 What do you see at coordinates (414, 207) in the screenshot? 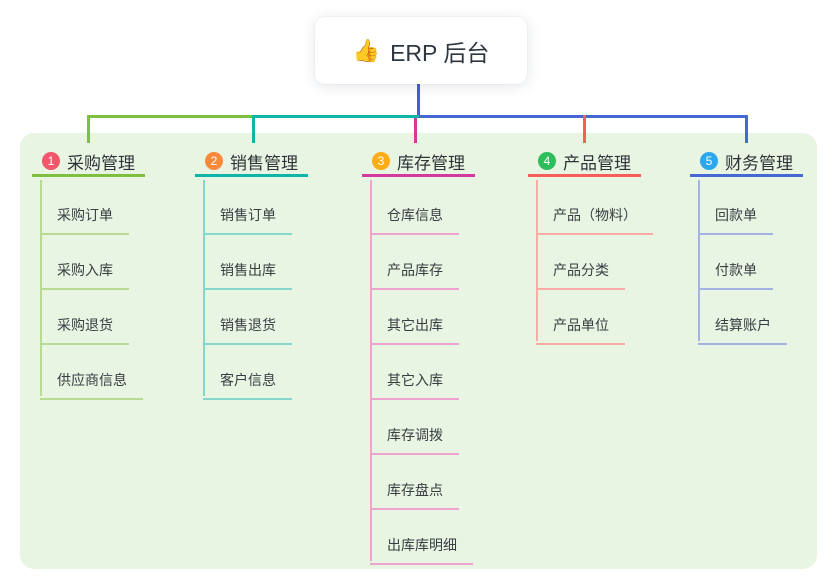
I see `child-node: 仓库信息` at bounding box center [414, 207].